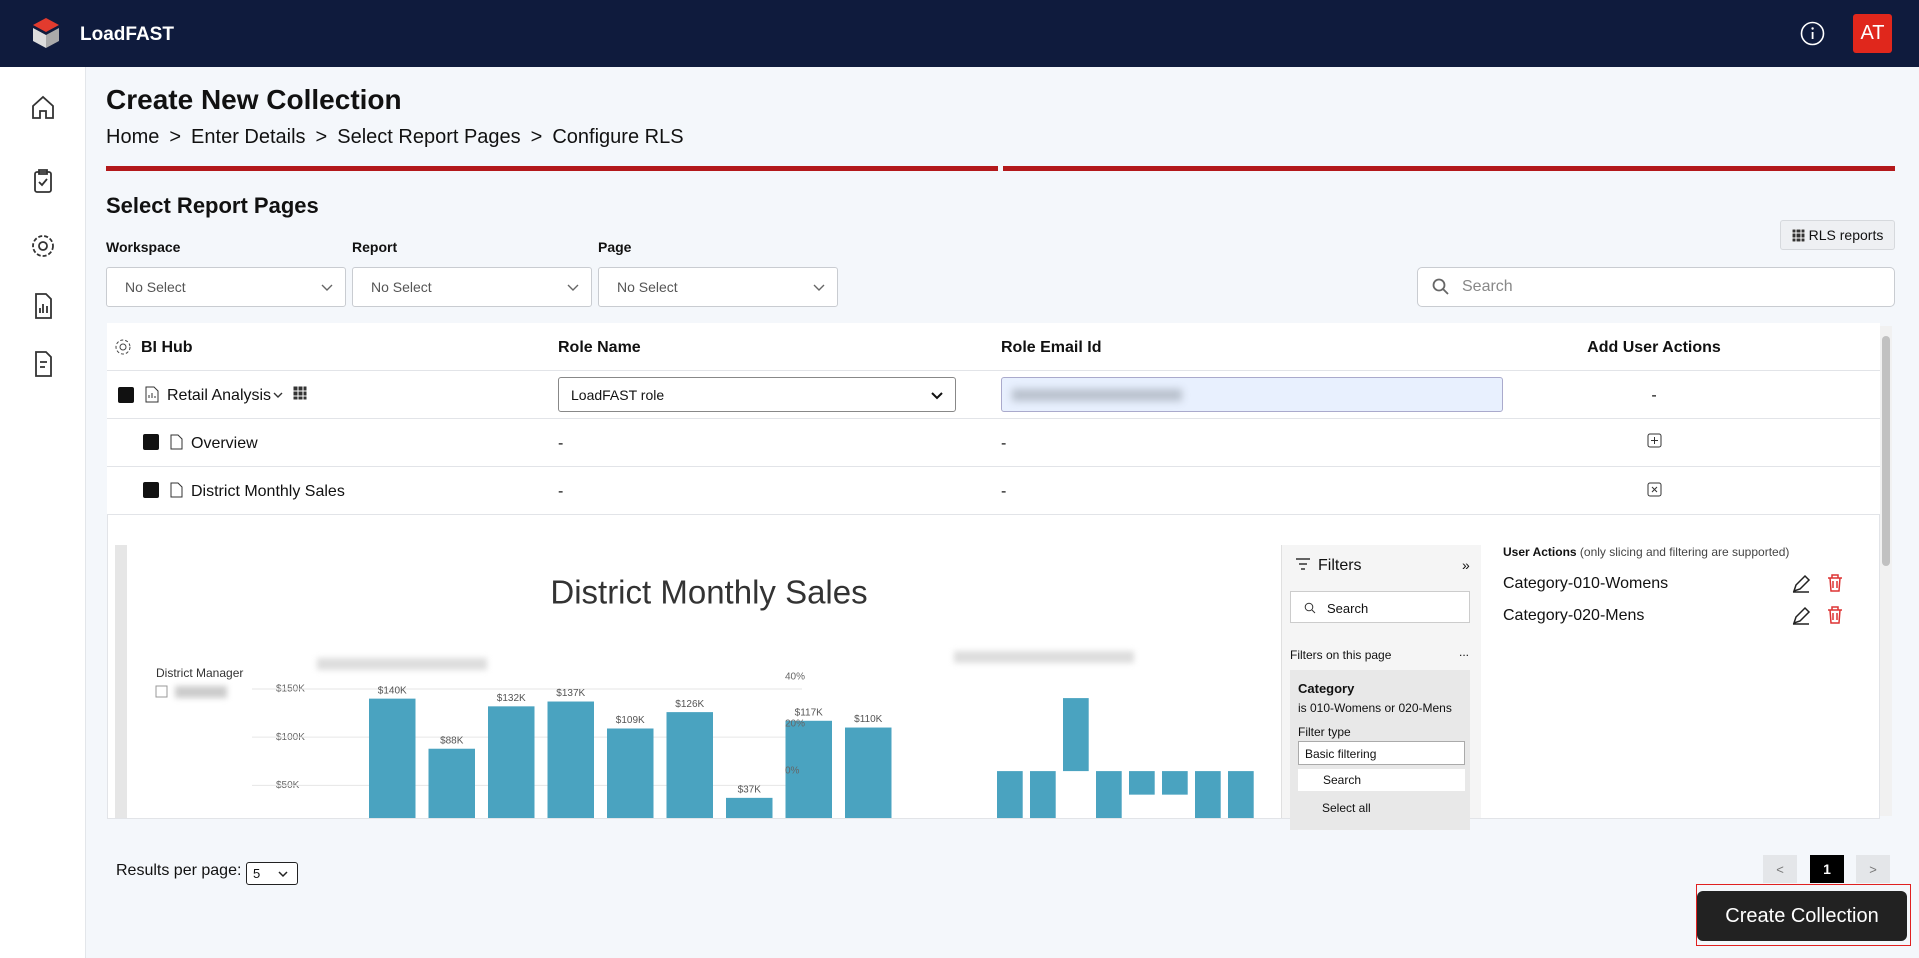 The width and height of the screenshot is (1919, 958). Describe the element at coordinates (1656, 287) in the screenshot. I see `search-input: Search` at that location.